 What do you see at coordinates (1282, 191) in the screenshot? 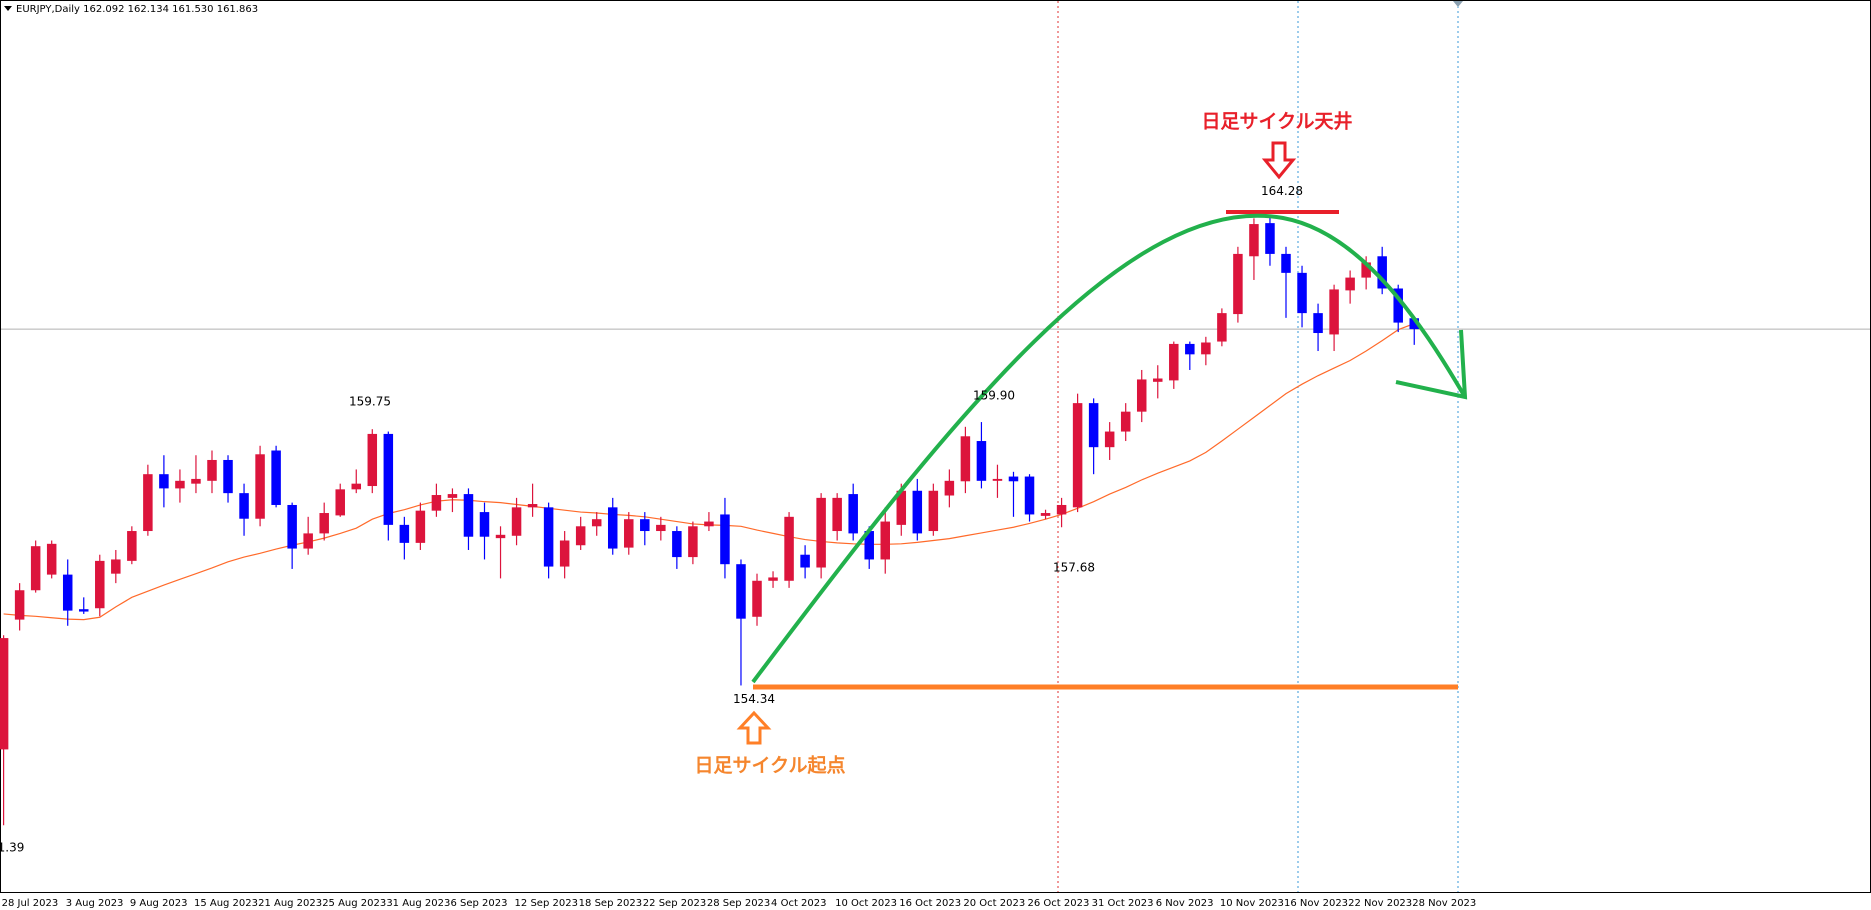
I see `price-label: 164.28` at bounding box center [1282, 191].